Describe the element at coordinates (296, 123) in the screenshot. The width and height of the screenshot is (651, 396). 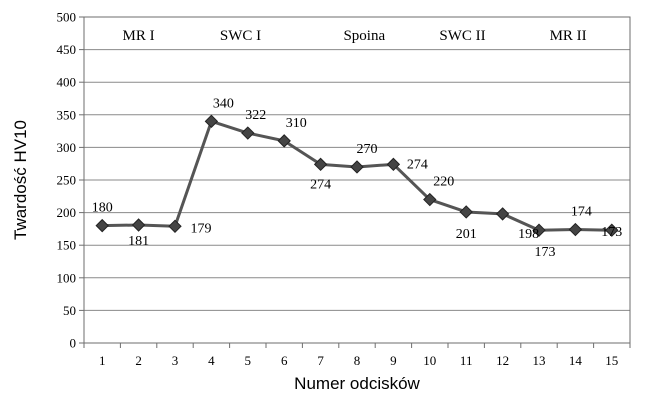
I see `data-label: 310` at that location.